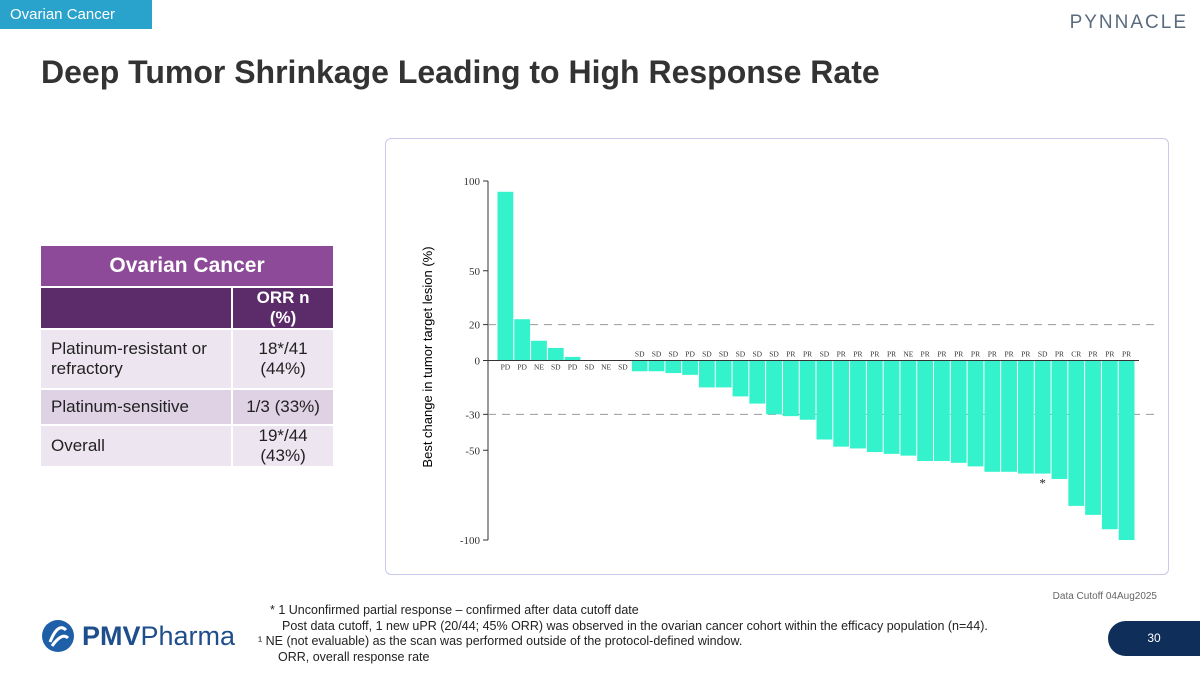 The height and width of the screenshot is (675, 1200). I want to click on logo-bold: PMV, so click(111, 635).